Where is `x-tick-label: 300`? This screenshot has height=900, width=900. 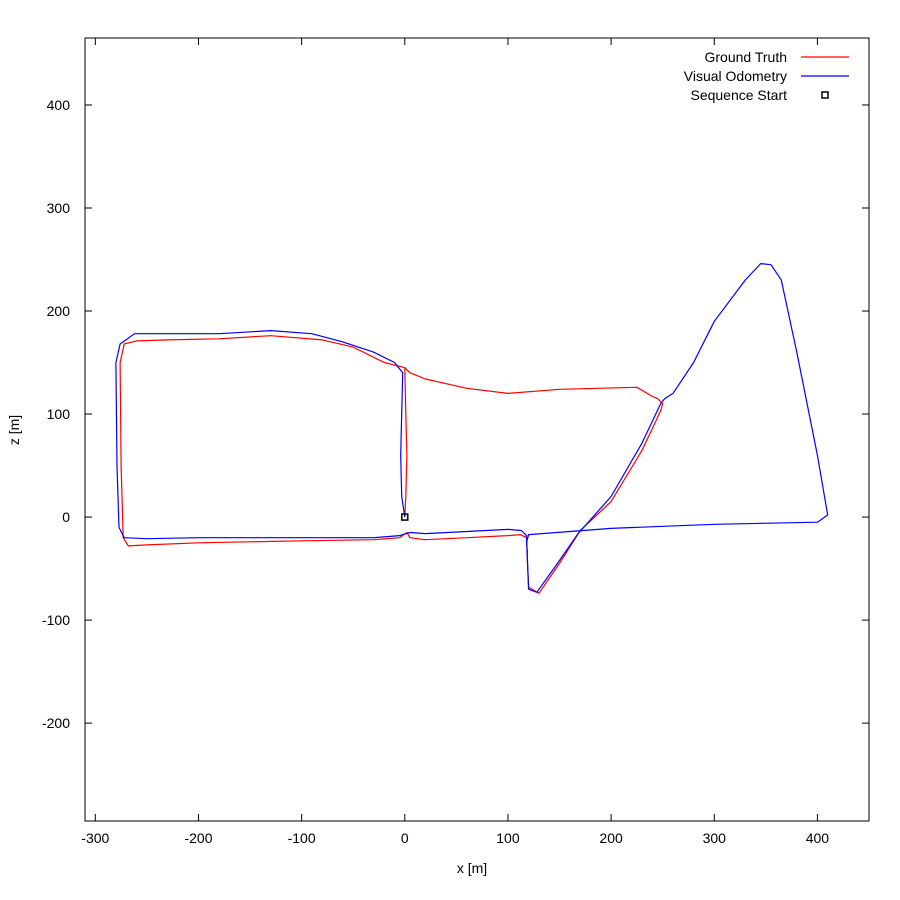
x-tick-label: 300 is located at coordinates (715, 838).